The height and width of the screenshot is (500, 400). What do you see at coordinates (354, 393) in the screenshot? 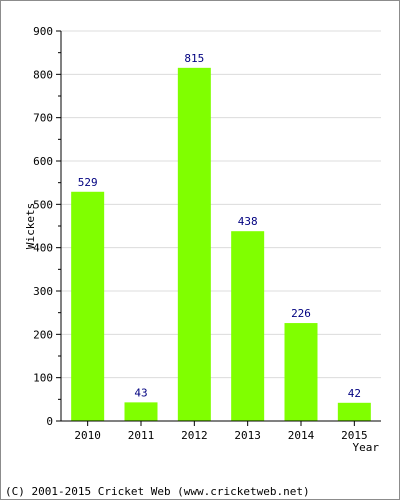
I see `value-label: 42` at bounding box center [354, 393].